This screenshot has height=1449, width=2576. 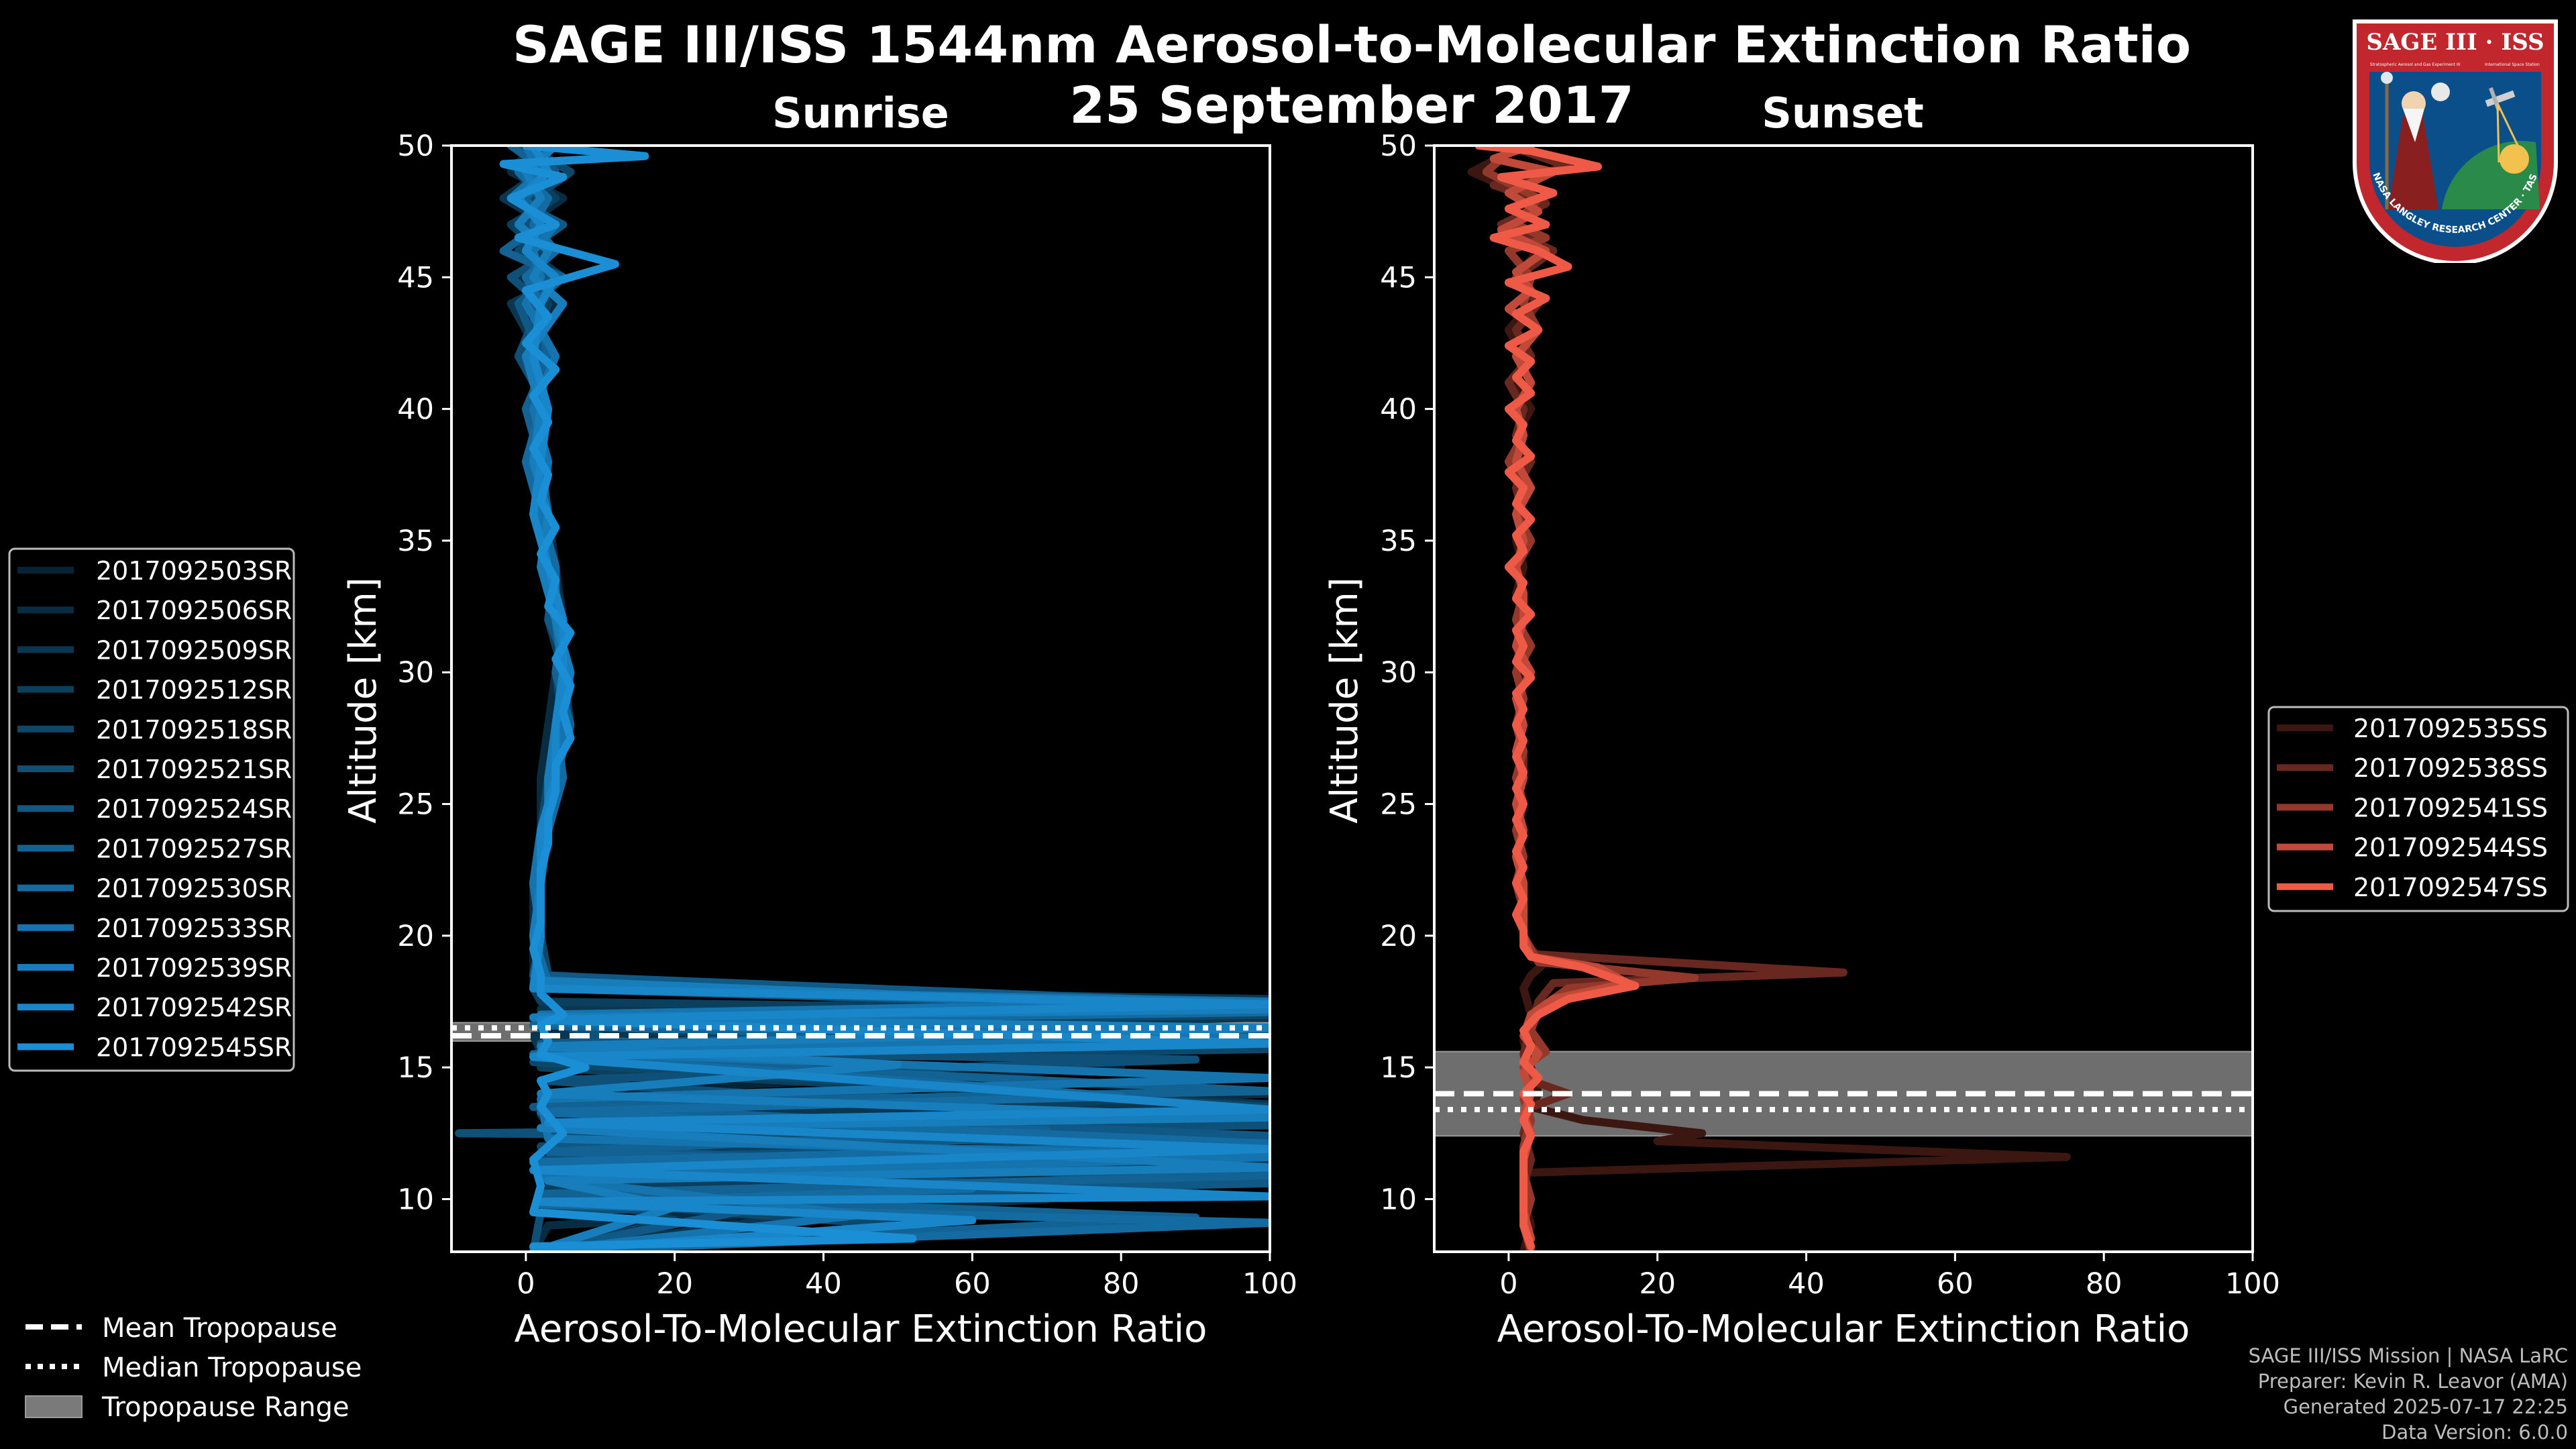 What do you see at coordinates (2440, 92) in the screenshot?
I see `logo-moon-icon` at bounding box center [2440, 92].